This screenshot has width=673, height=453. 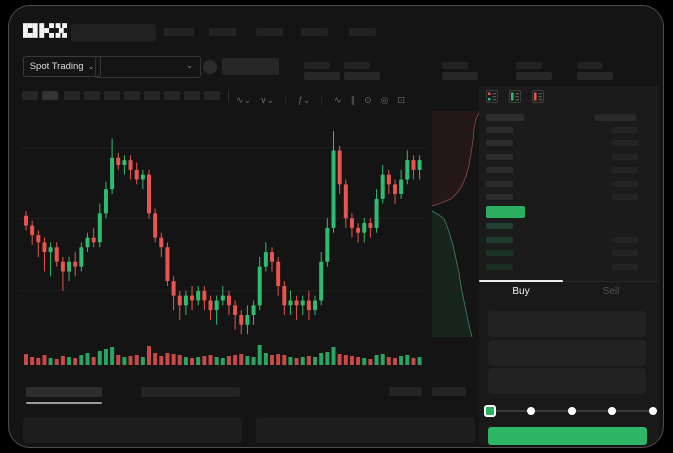 I want to click on settings-icon: ◎, so click(x=384, y=100).